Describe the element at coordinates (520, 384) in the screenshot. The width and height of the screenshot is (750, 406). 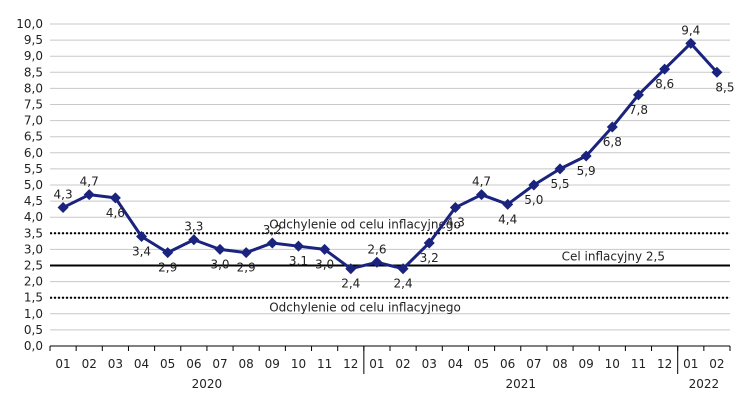
I see `year-label: 2021` at that location.